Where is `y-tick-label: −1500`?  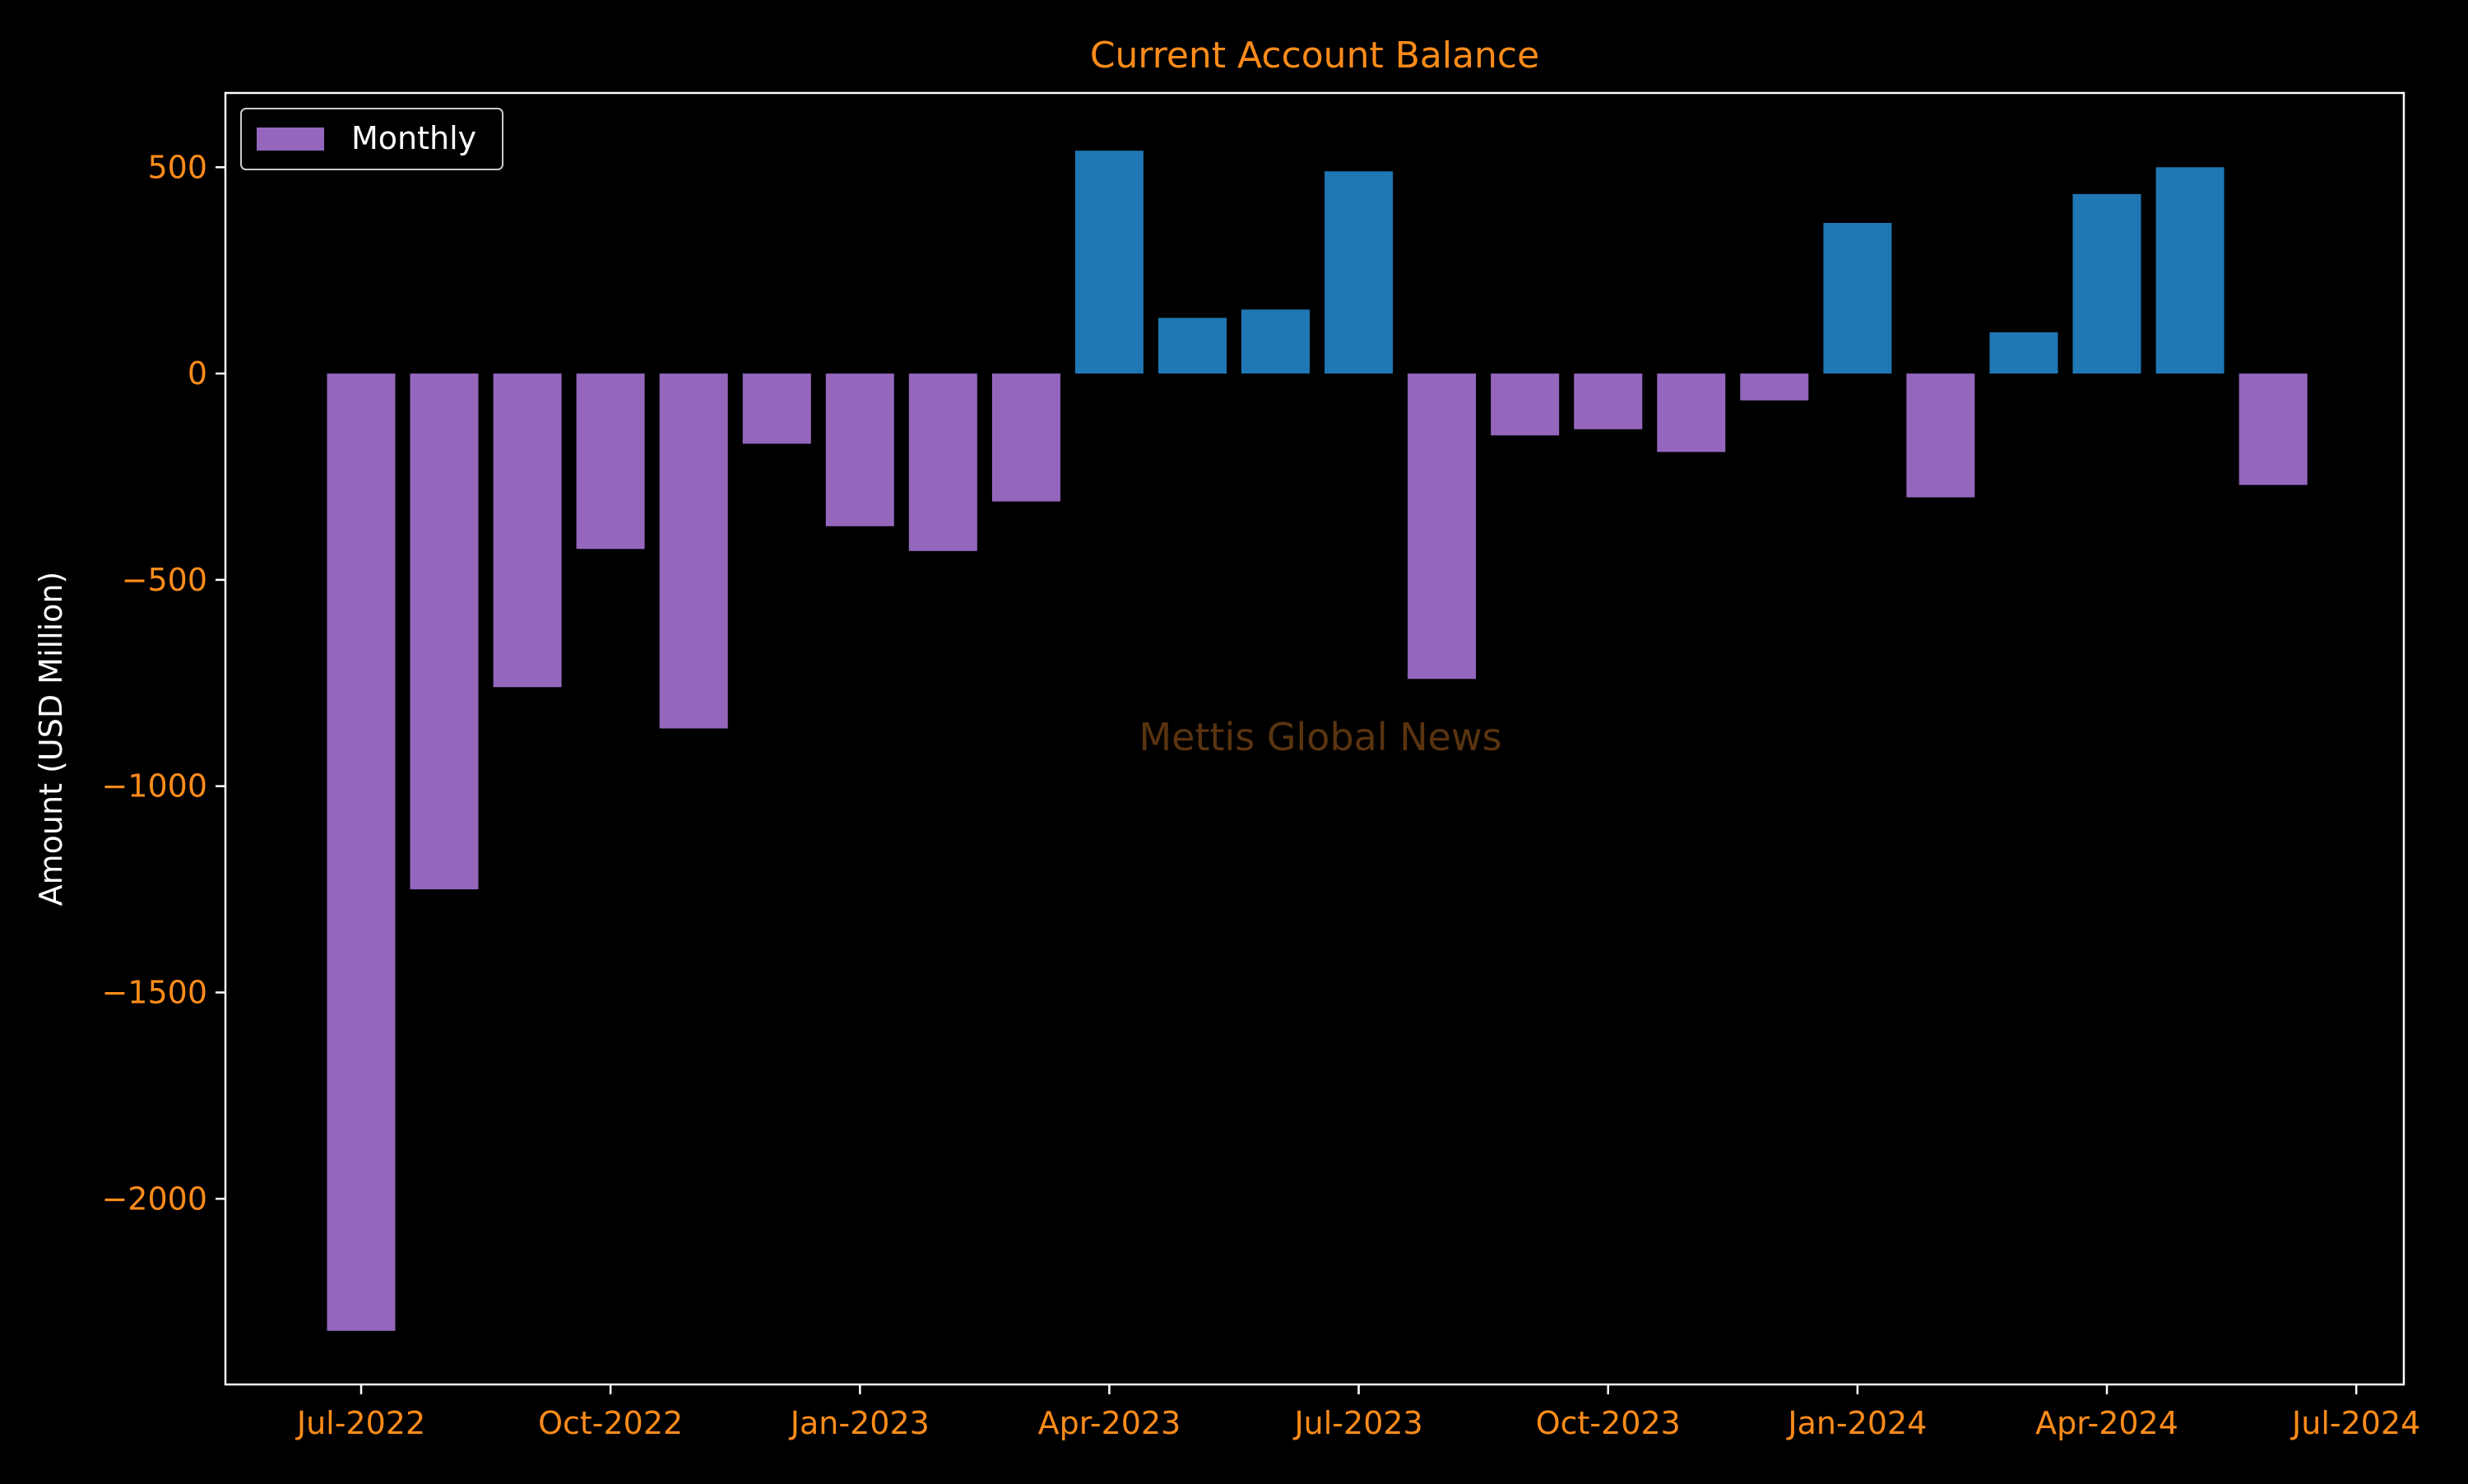 y-tick-label: −1500 is located at coordinates (154, 992).